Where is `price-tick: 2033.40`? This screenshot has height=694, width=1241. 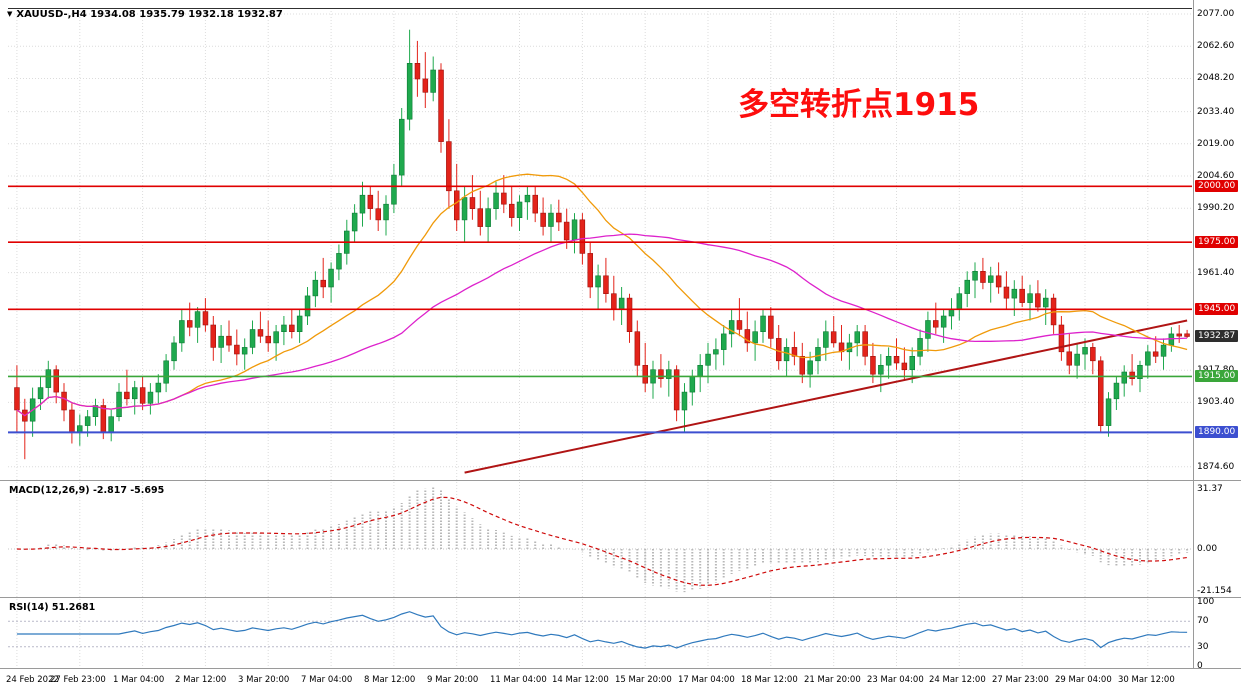 price-tick: 2033.40 is located at coordinates (1216, 112).